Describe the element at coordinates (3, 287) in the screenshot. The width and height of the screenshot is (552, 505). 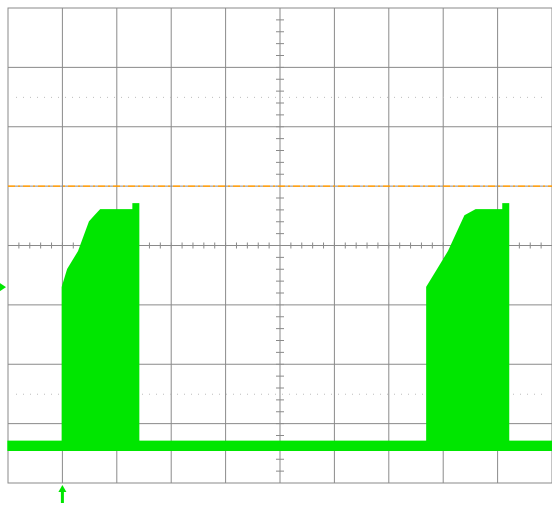
I see `level-marker-icon` at that location.